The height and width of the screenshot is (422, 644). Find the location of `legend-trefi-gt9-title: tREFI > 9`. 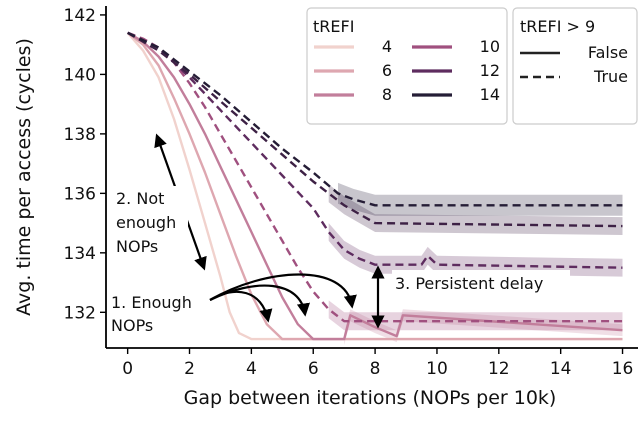

legend-trefi-gt9-title: tREFI > 9 is located at coordinates (557, 26).